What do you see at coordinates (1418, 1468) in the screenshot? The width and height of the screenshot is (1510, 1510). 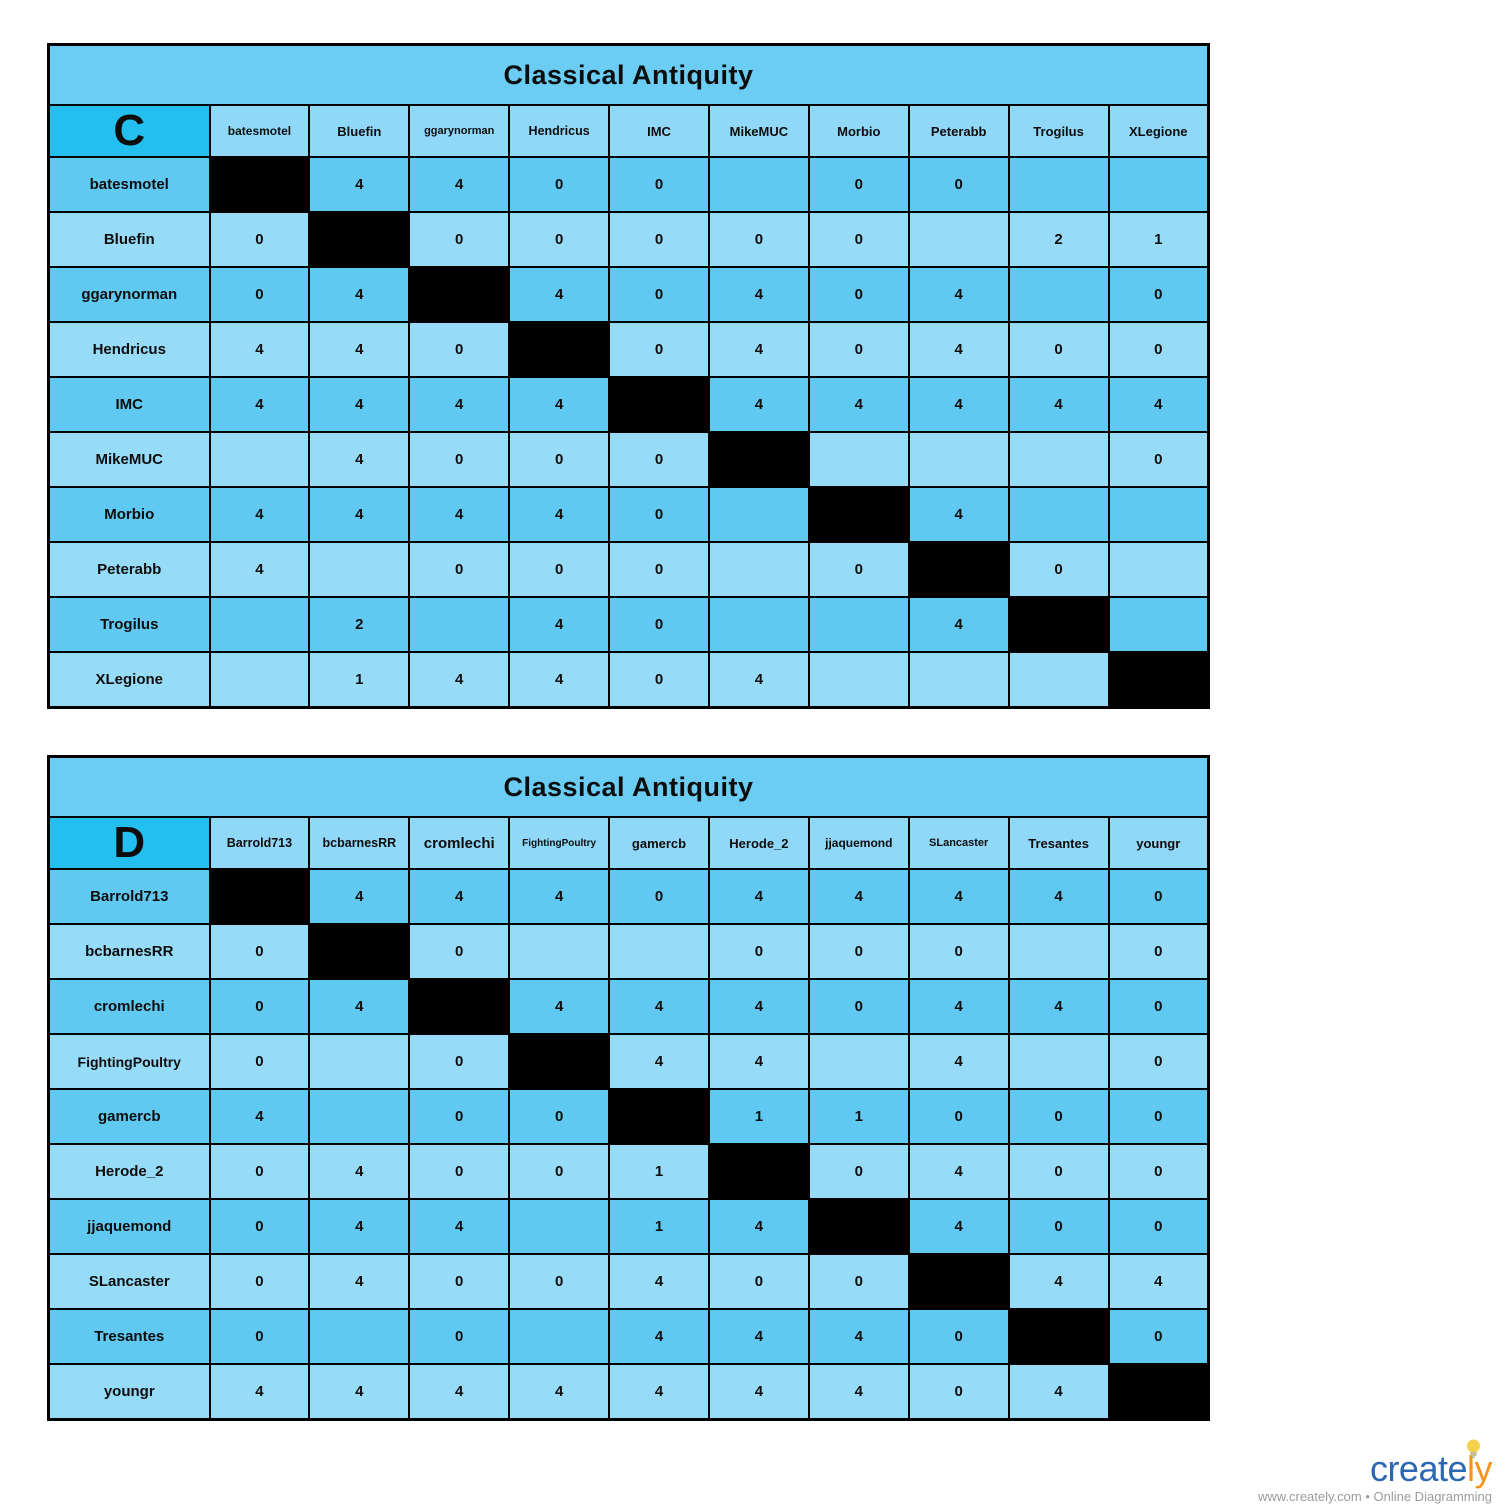 I see `creately-logo-create-text: create` at bounding box center [1418, 1468].